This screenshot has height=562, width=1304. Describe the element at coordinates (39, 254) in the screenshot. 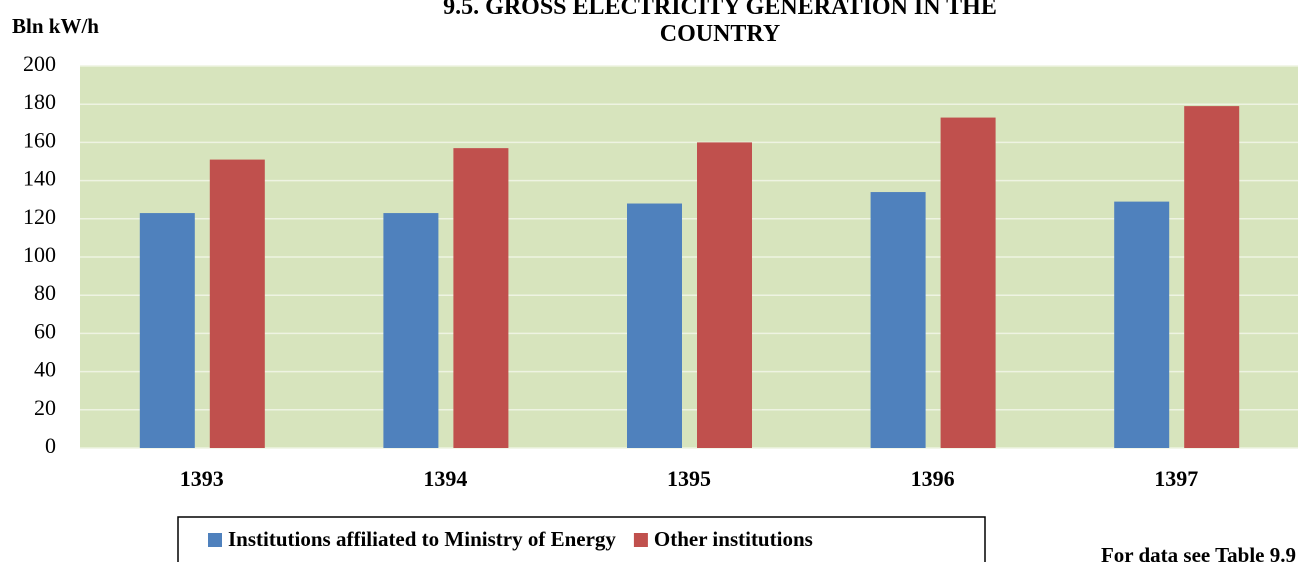

I see `y-tick-label: 100` at that location.